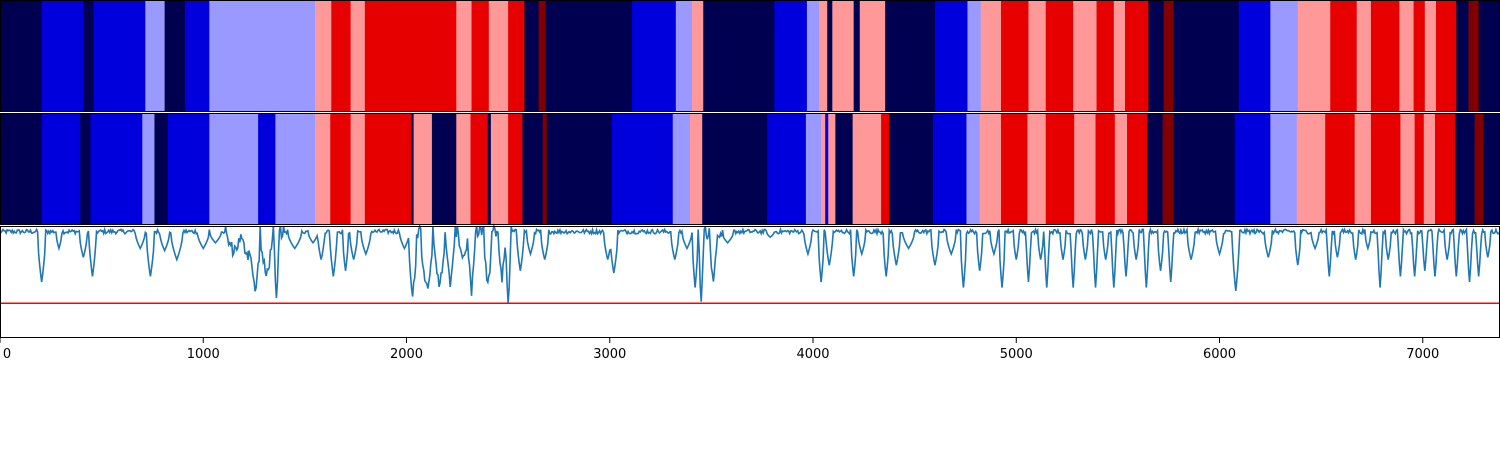 Image resolution: width=1500 pixels, height=450 pixels. Describe the element at coordinates (1219, 354) in the screenshot. I see `x-tick-label: 6000` at that location.